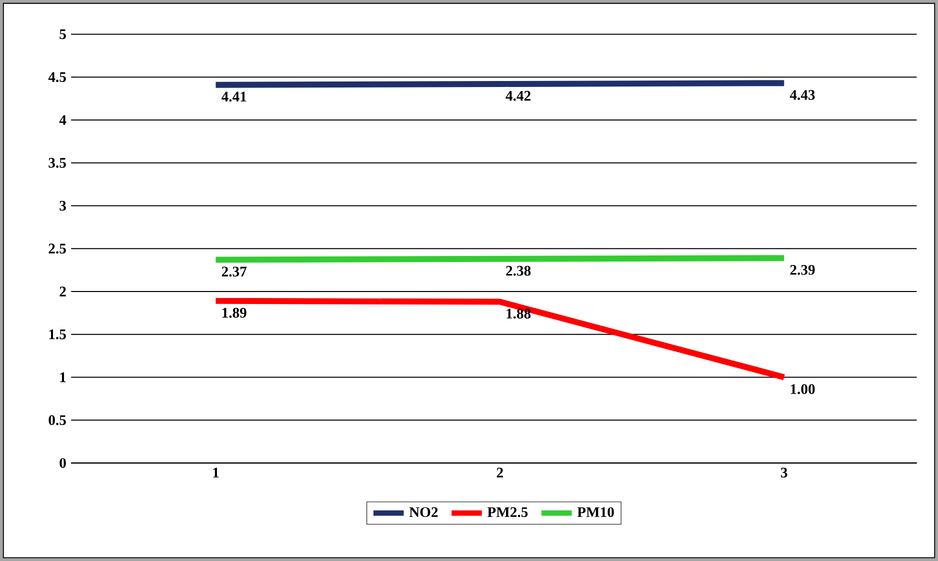 This screenshot has height=561, width=938. Describe the element at coordinates (63, 377) in the screenshot. I see `y-tick-label: 1` at that location.